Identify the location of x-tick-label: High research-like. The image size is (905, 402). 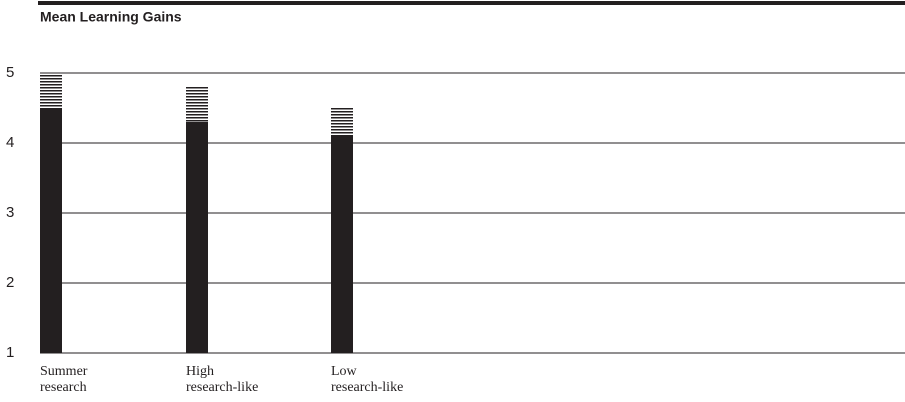
(222, 379).